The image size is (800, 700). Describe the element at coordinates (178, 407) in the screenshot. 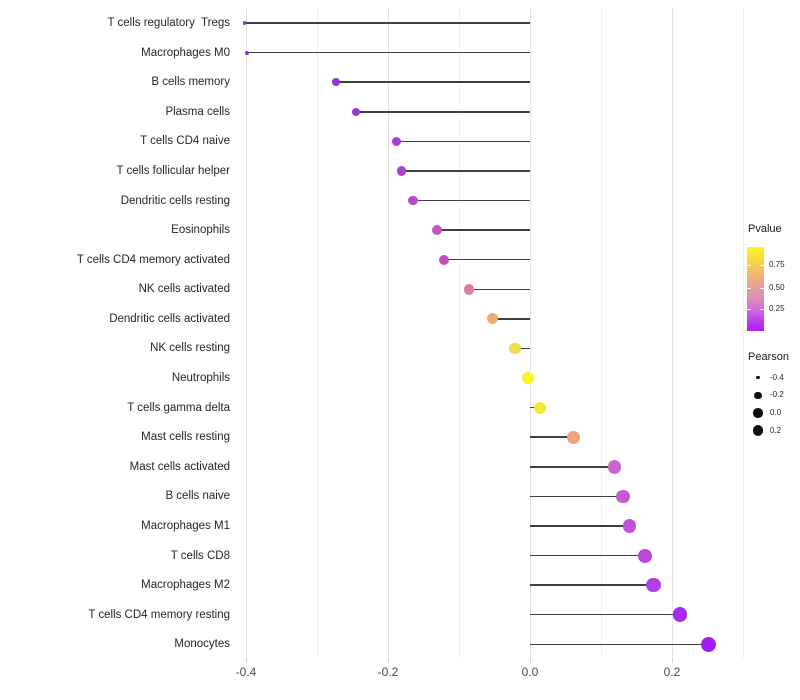

I see `category-label: T cells gamma delta` at that location.